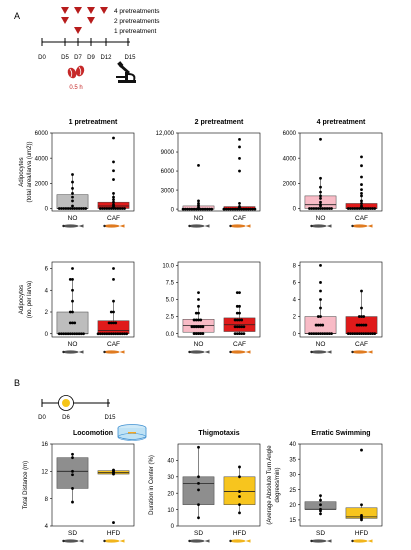 The width and height of the screenshot is (411, 550). I want to click on y-tick-label: 20, so click(292, 506).